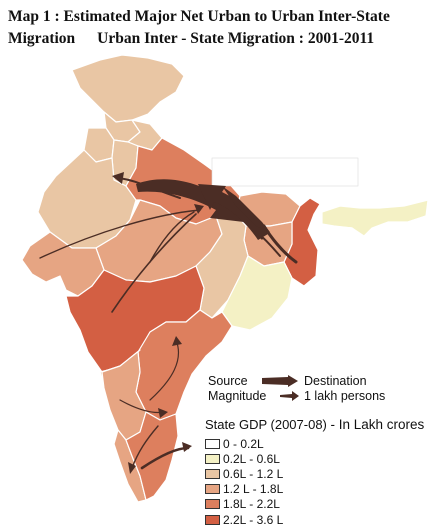 The height and width of the screenshot is (528, 444). Describe the element at coordinates (417, 226) in the screenshot. I see `region-nagaland` at that location.